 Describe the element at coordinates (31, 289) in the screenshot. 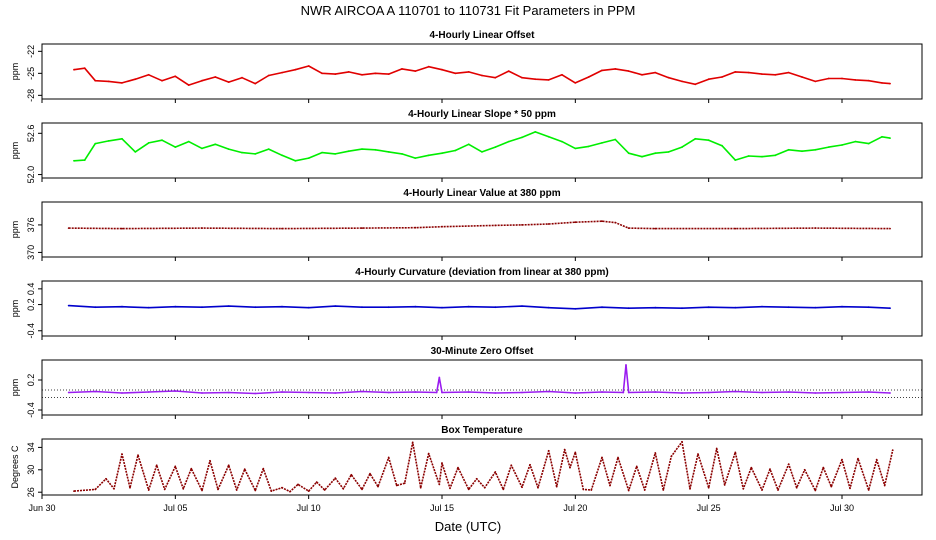

I see `y-tick-label: 0.4` at that location.